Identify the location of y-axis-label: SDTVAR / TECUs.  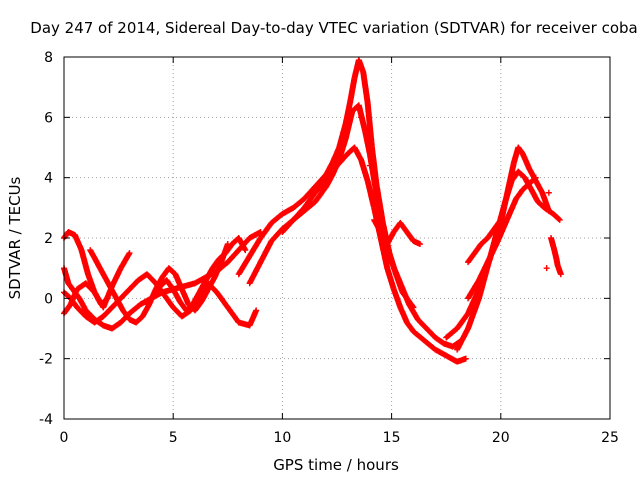
(15, 237).